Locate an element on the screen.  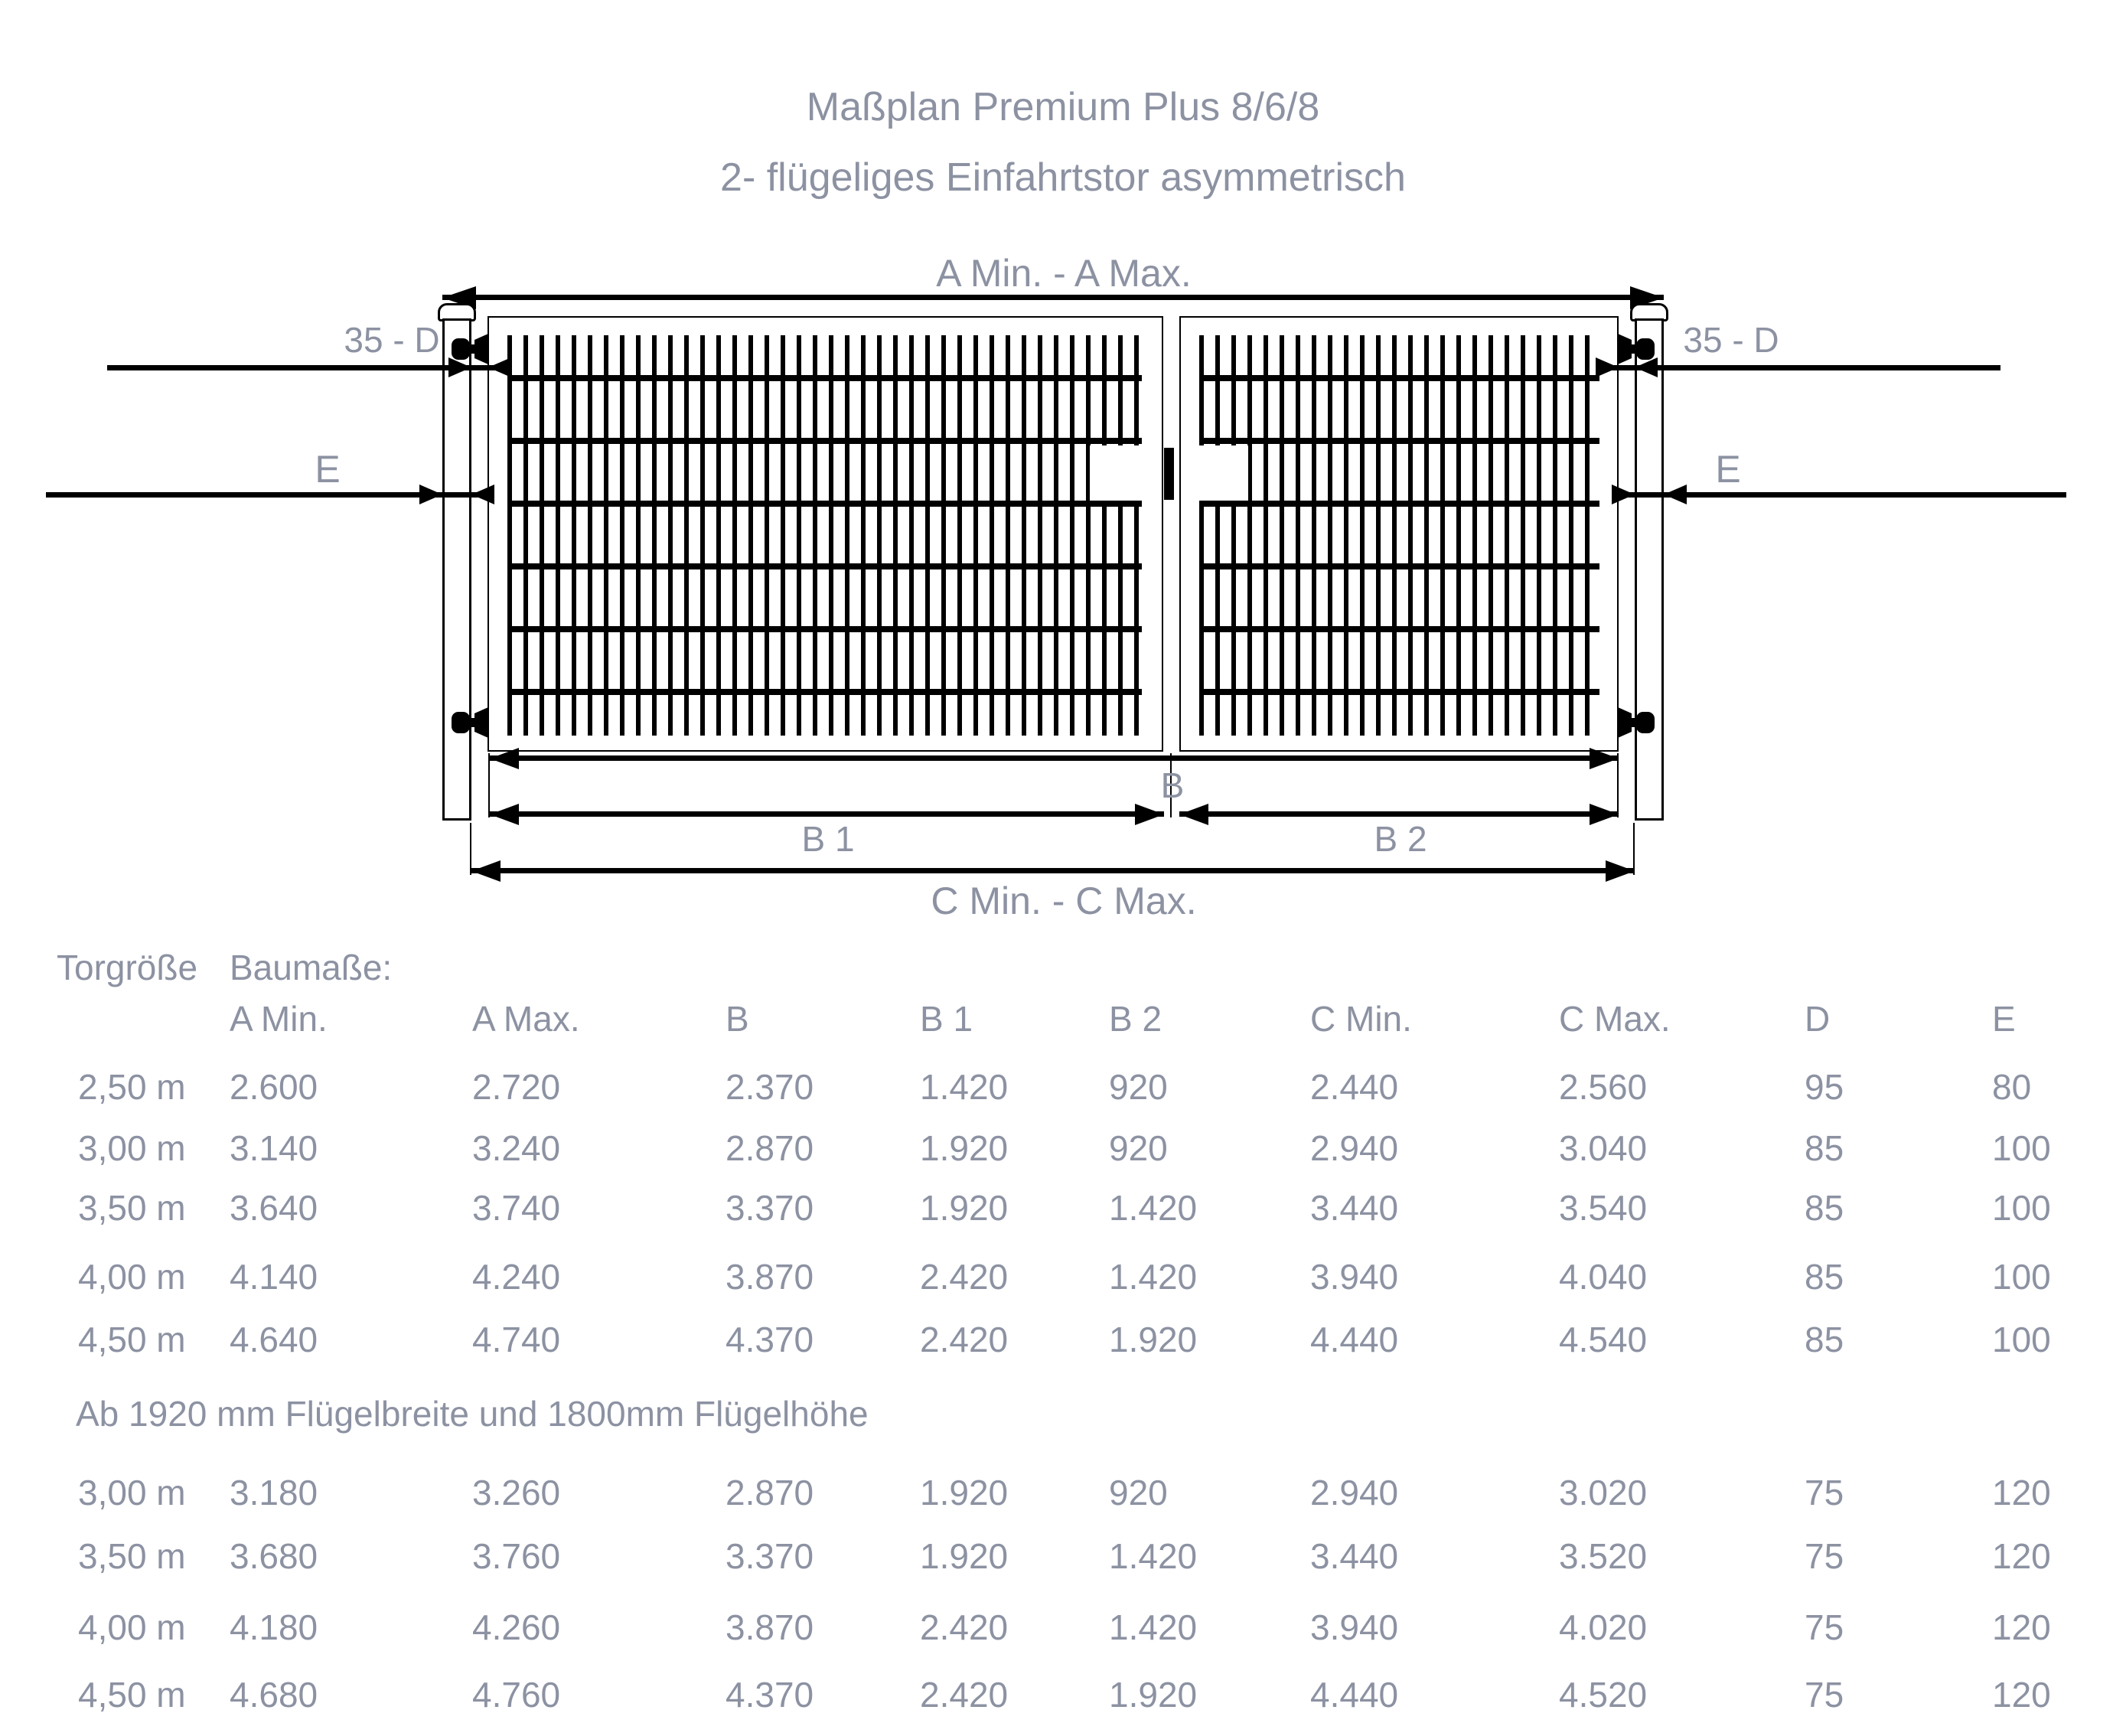
table-cell: 2.720 is located at coordinates (516, 1087).